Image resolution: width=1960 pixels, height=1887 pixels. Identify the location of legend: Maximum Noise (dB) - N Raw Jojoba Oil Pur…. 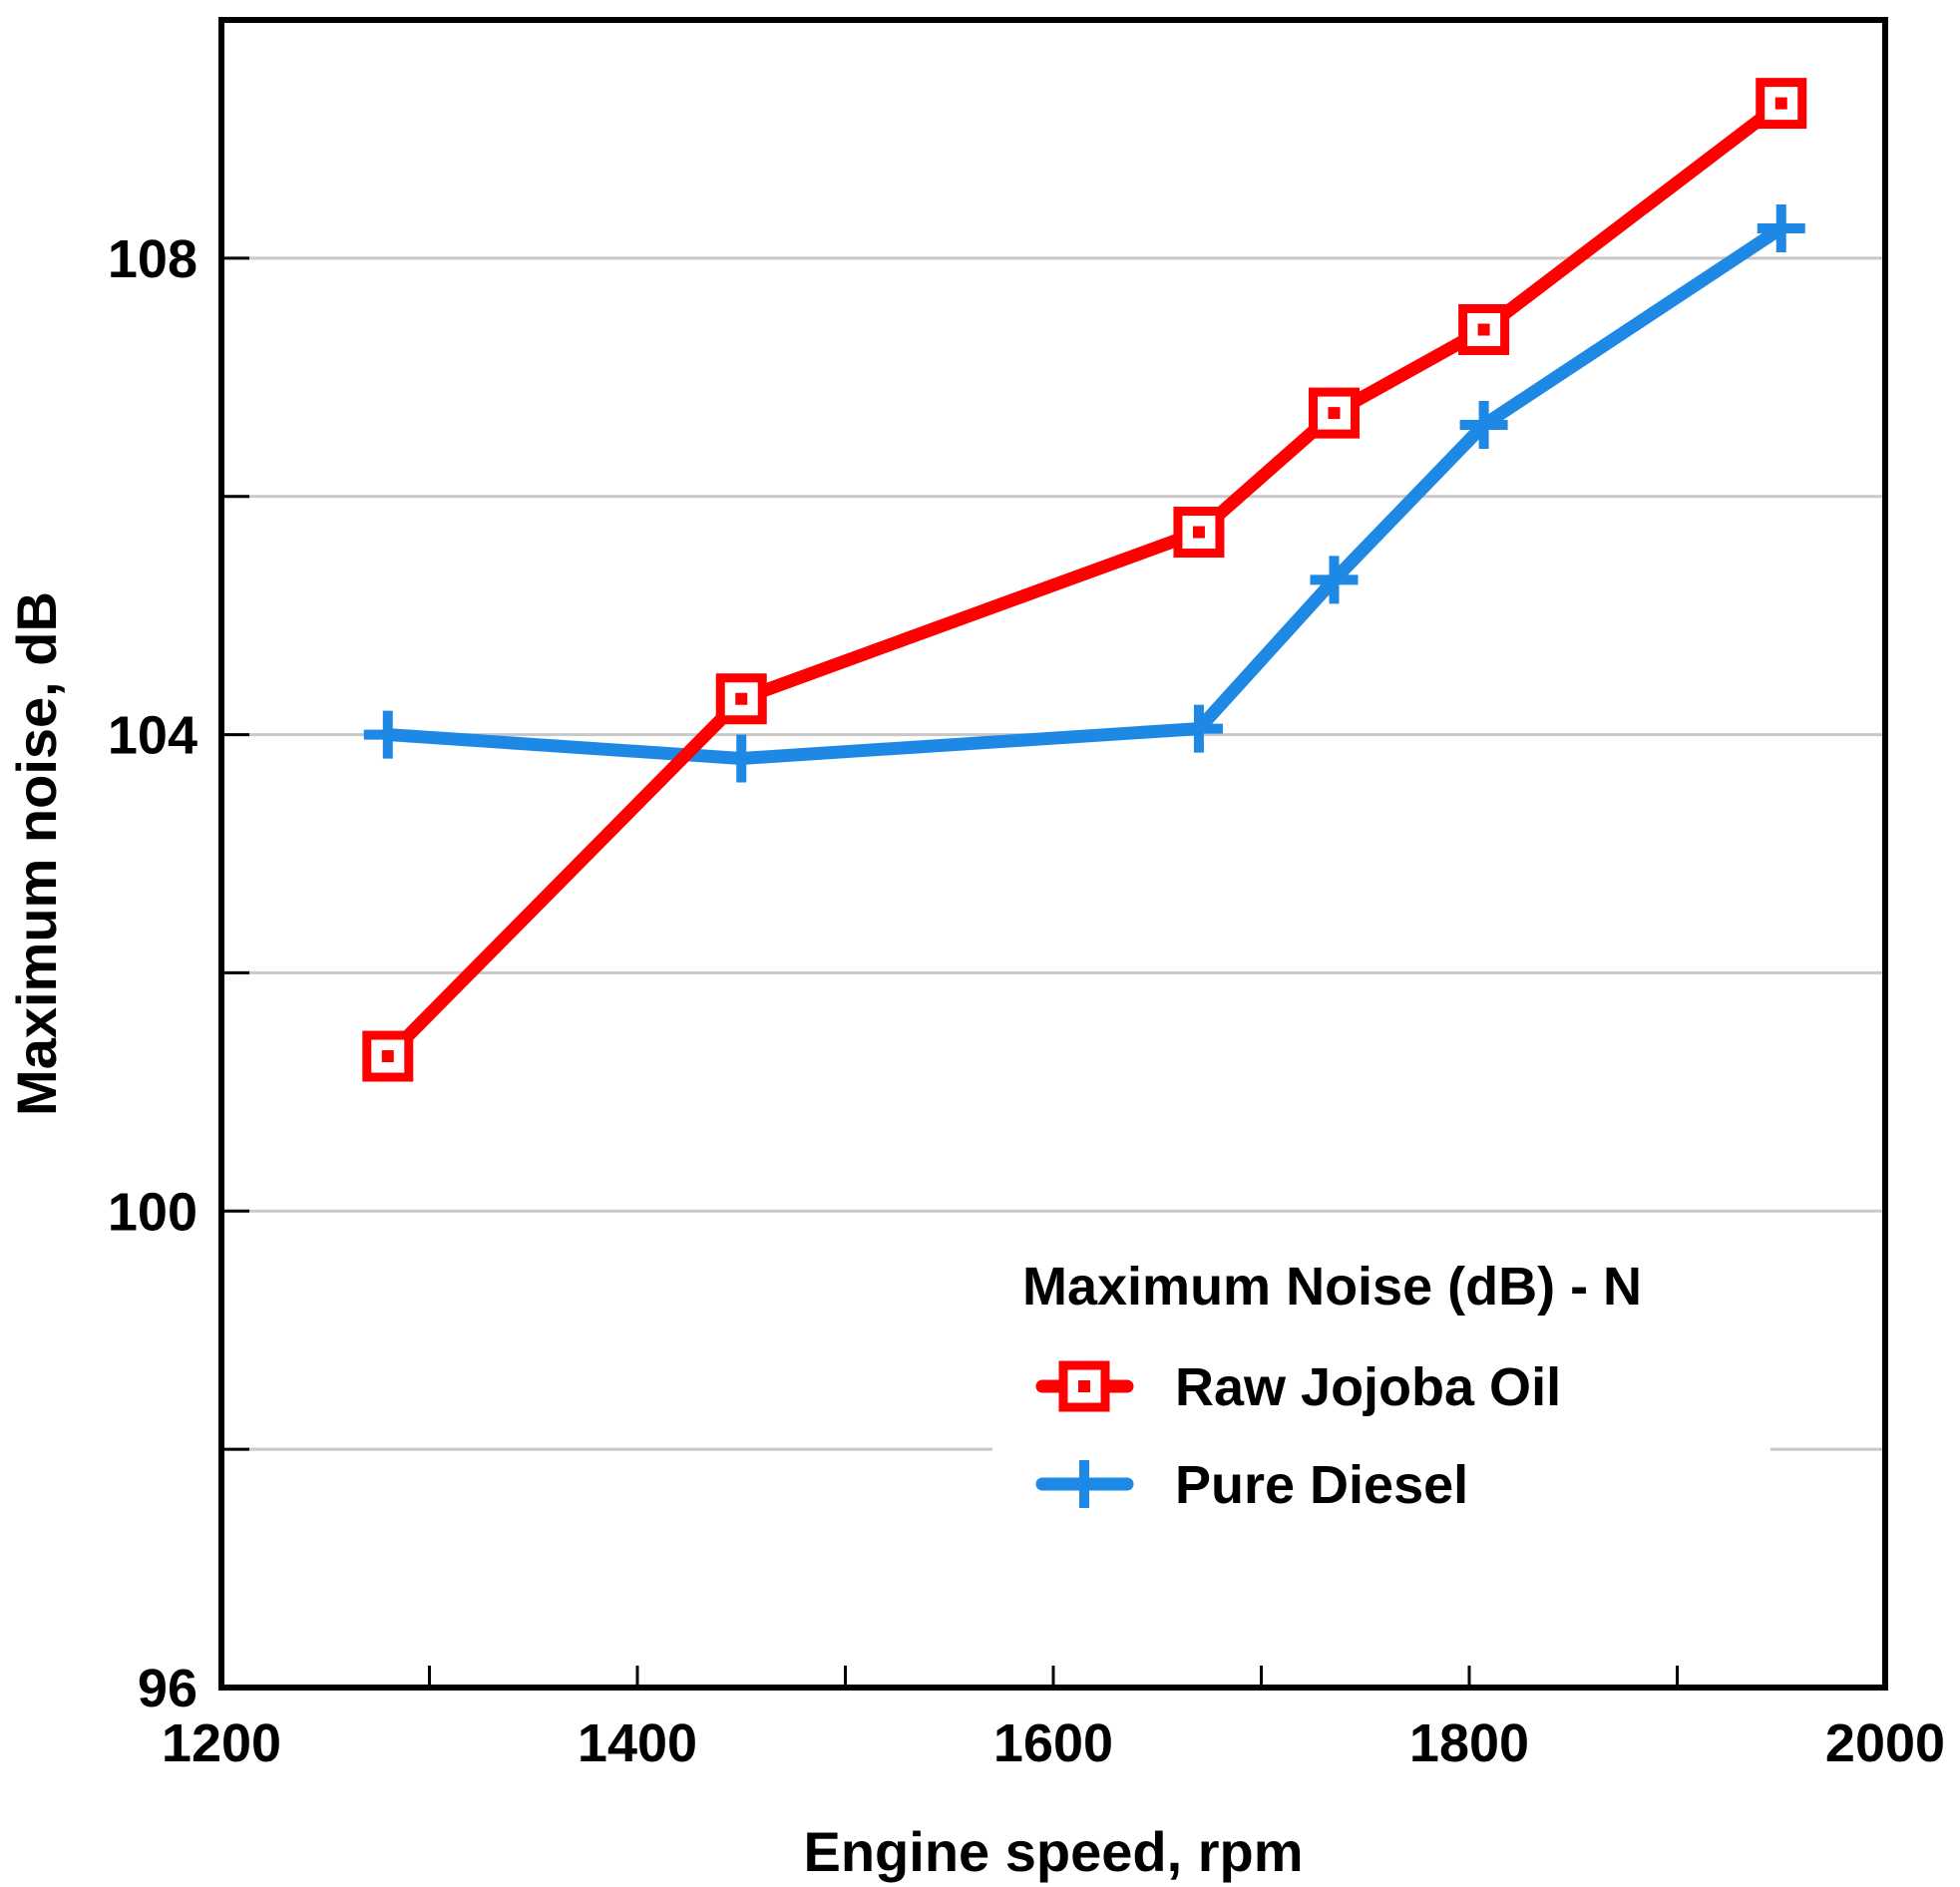
(1332, 1386).